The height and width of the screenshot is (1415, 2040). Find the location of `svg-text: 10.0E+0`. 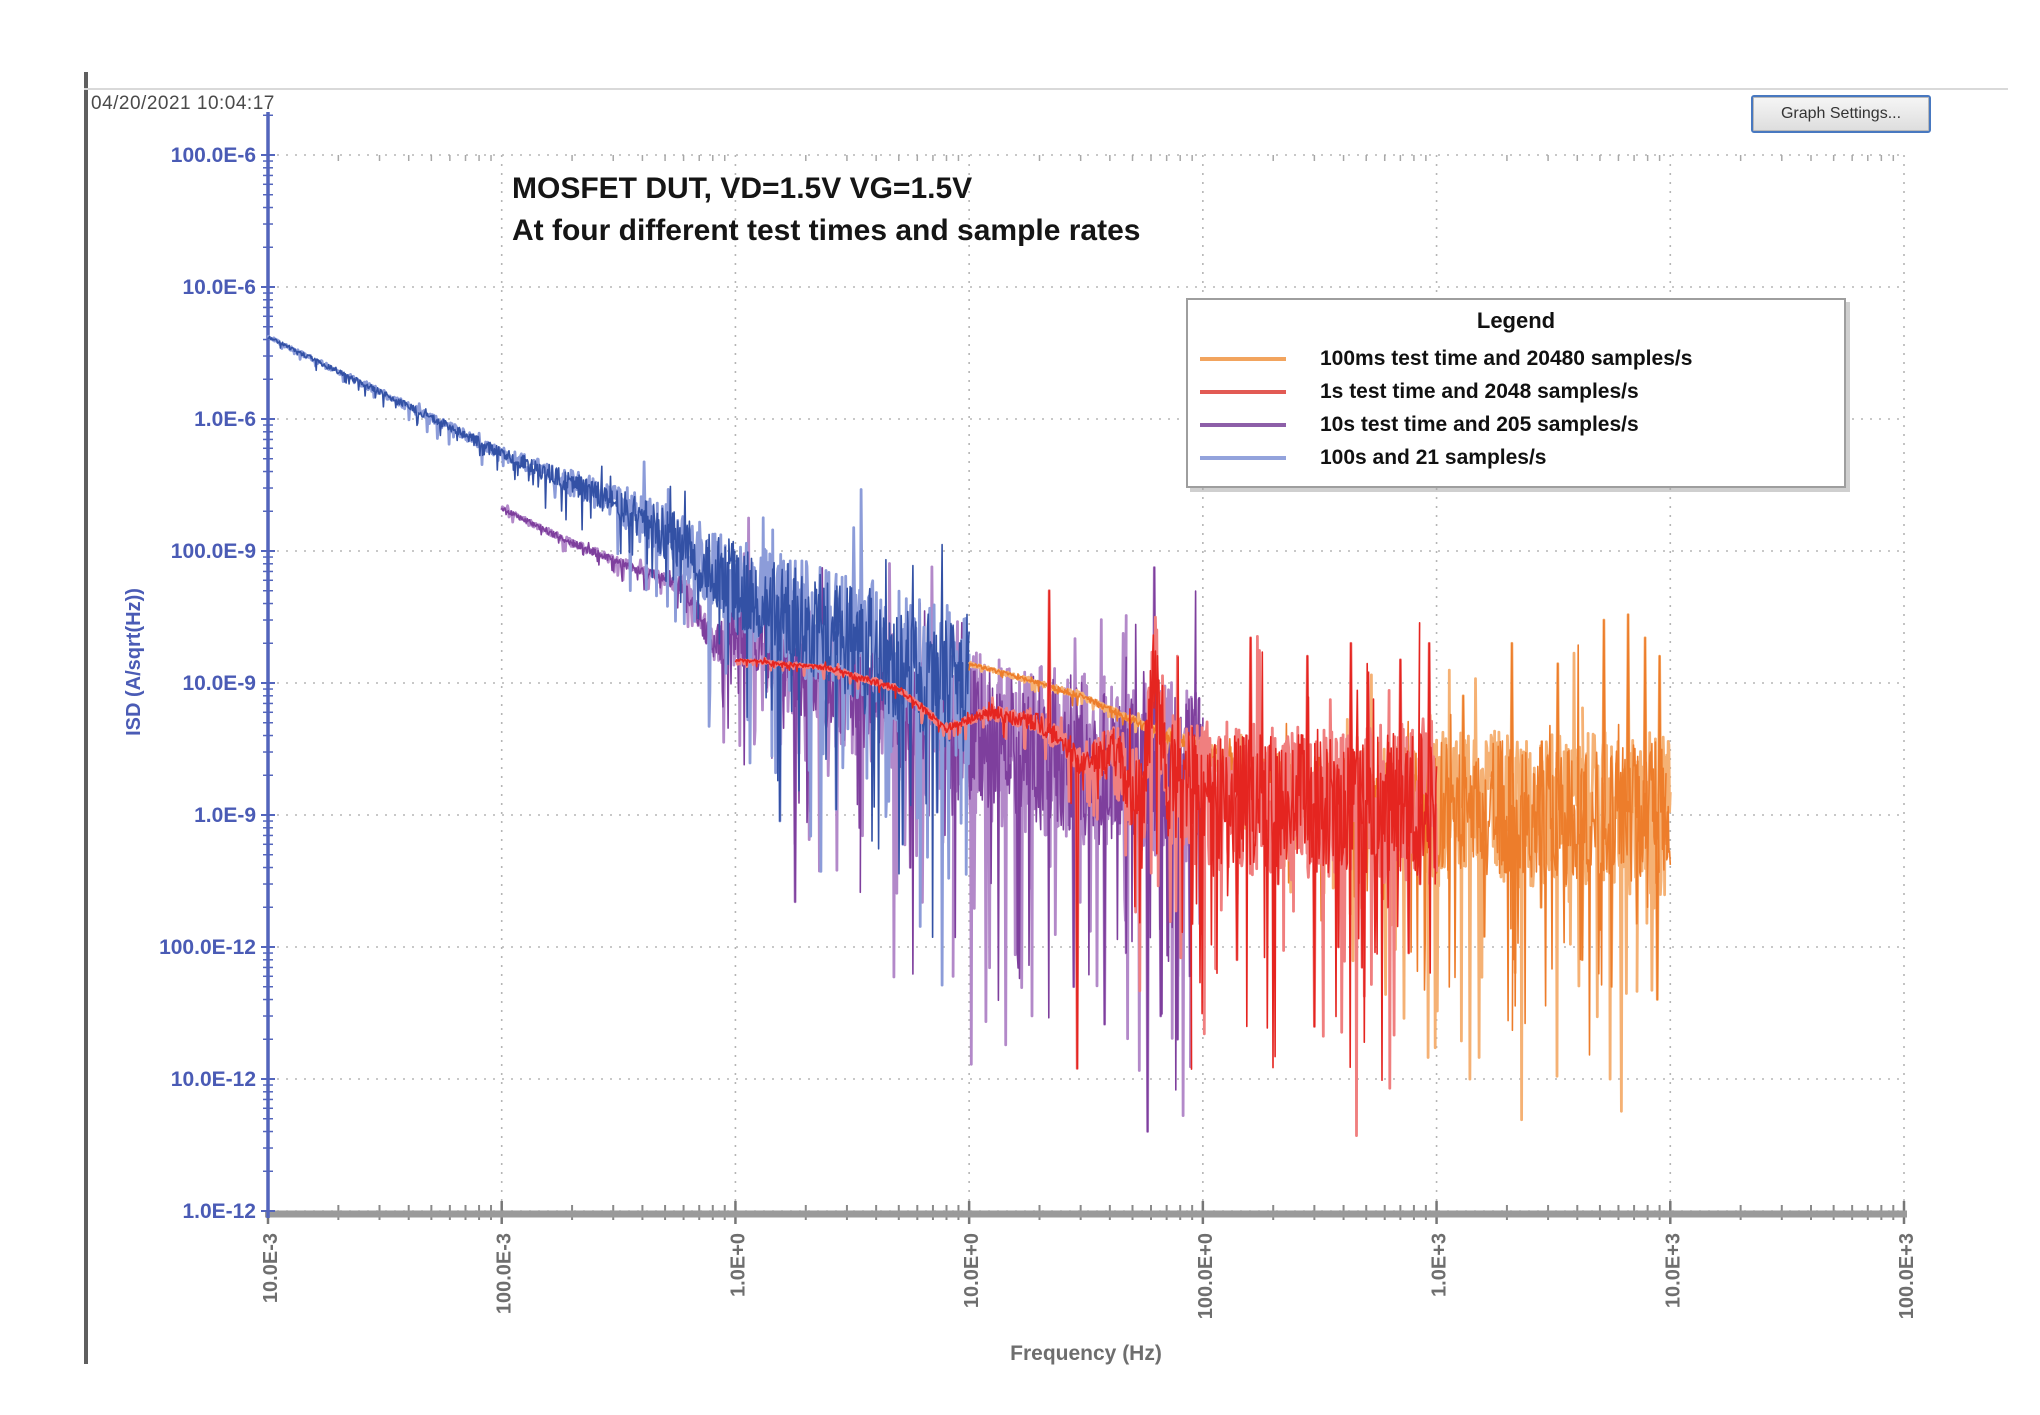

svg-text: 10.0E+0 is located at coordinates (972, 1270).